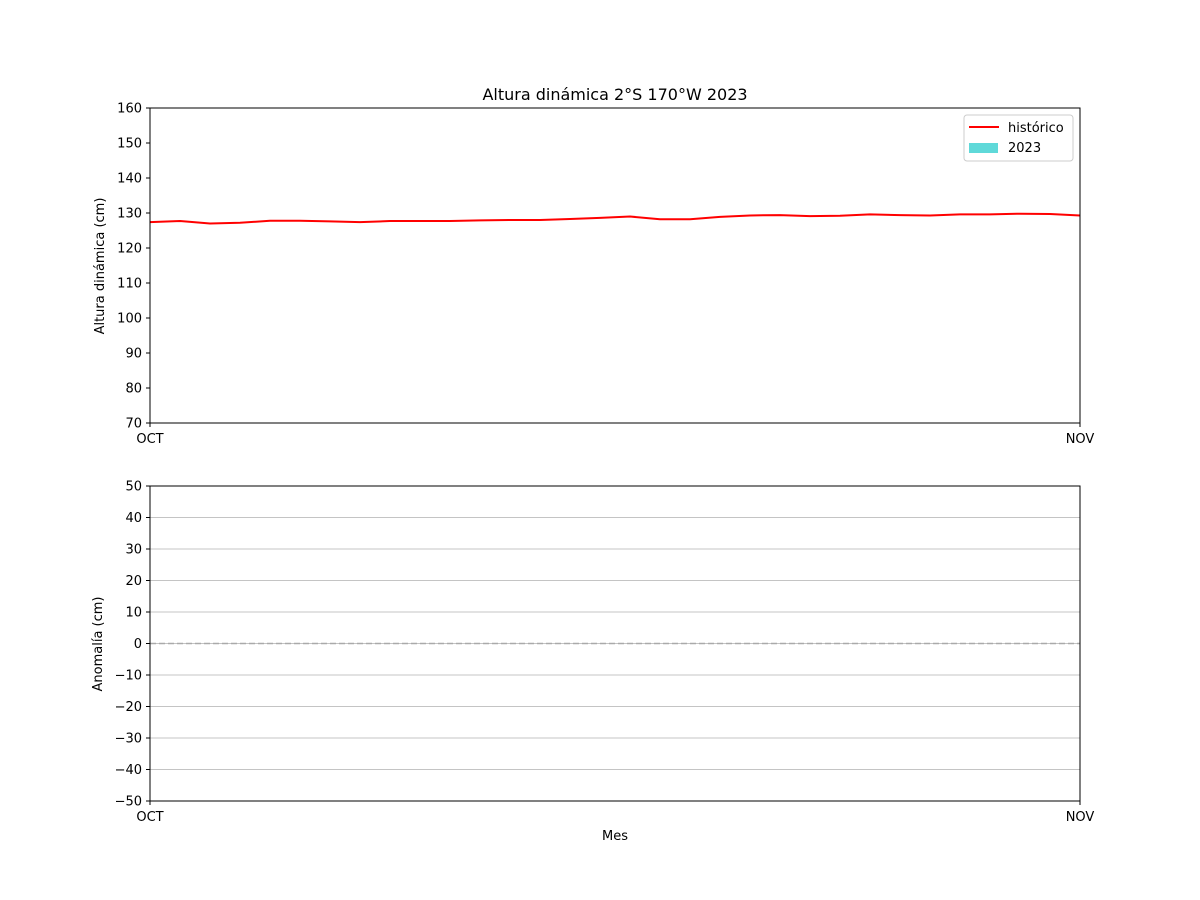  I want to click on top-x-ticks: OCT NOV, so click(615, 435).